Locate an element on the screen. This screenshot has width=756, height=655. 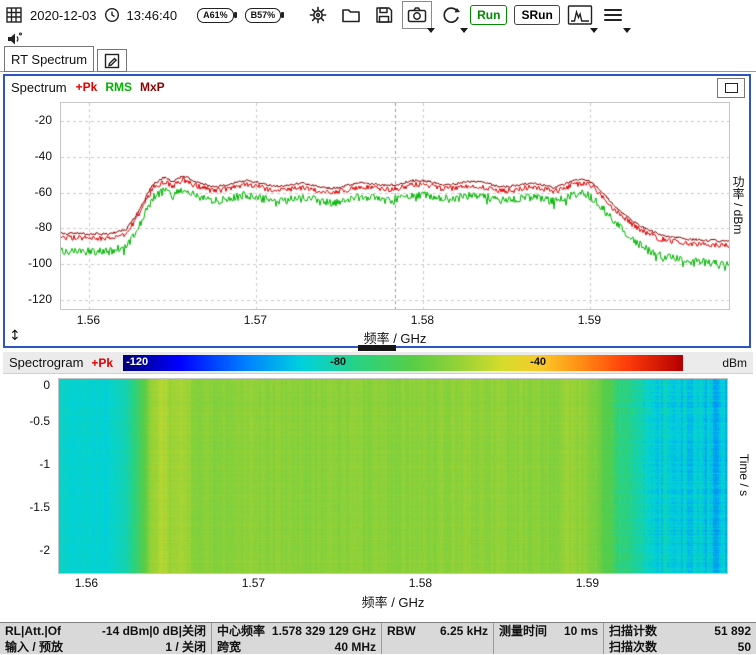
battery-b-indicator: B57% is located at coordinates (264, 15).